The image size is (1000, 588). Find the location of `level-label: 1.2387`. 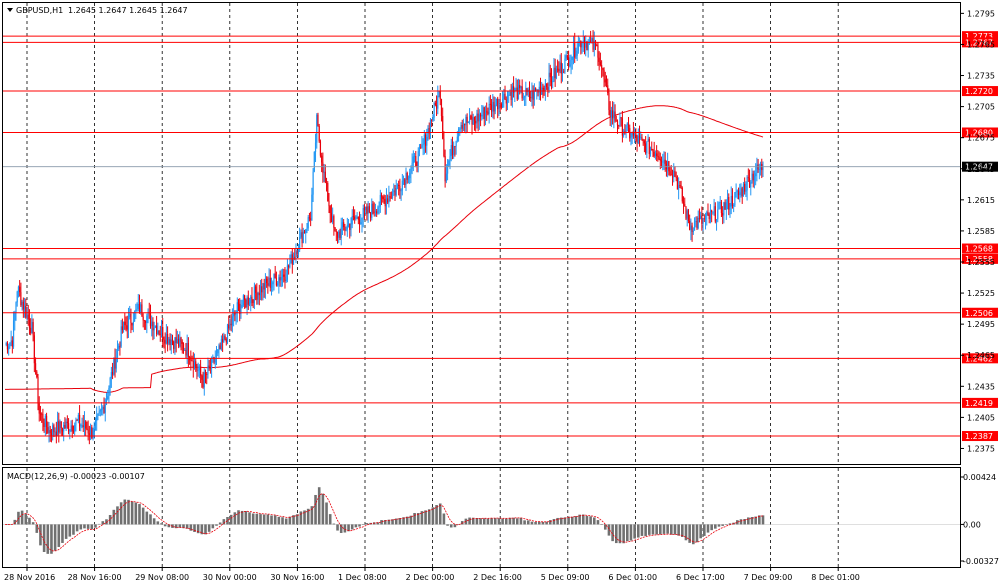

level-label: 1.2387 is located at coordinates (979, 436).